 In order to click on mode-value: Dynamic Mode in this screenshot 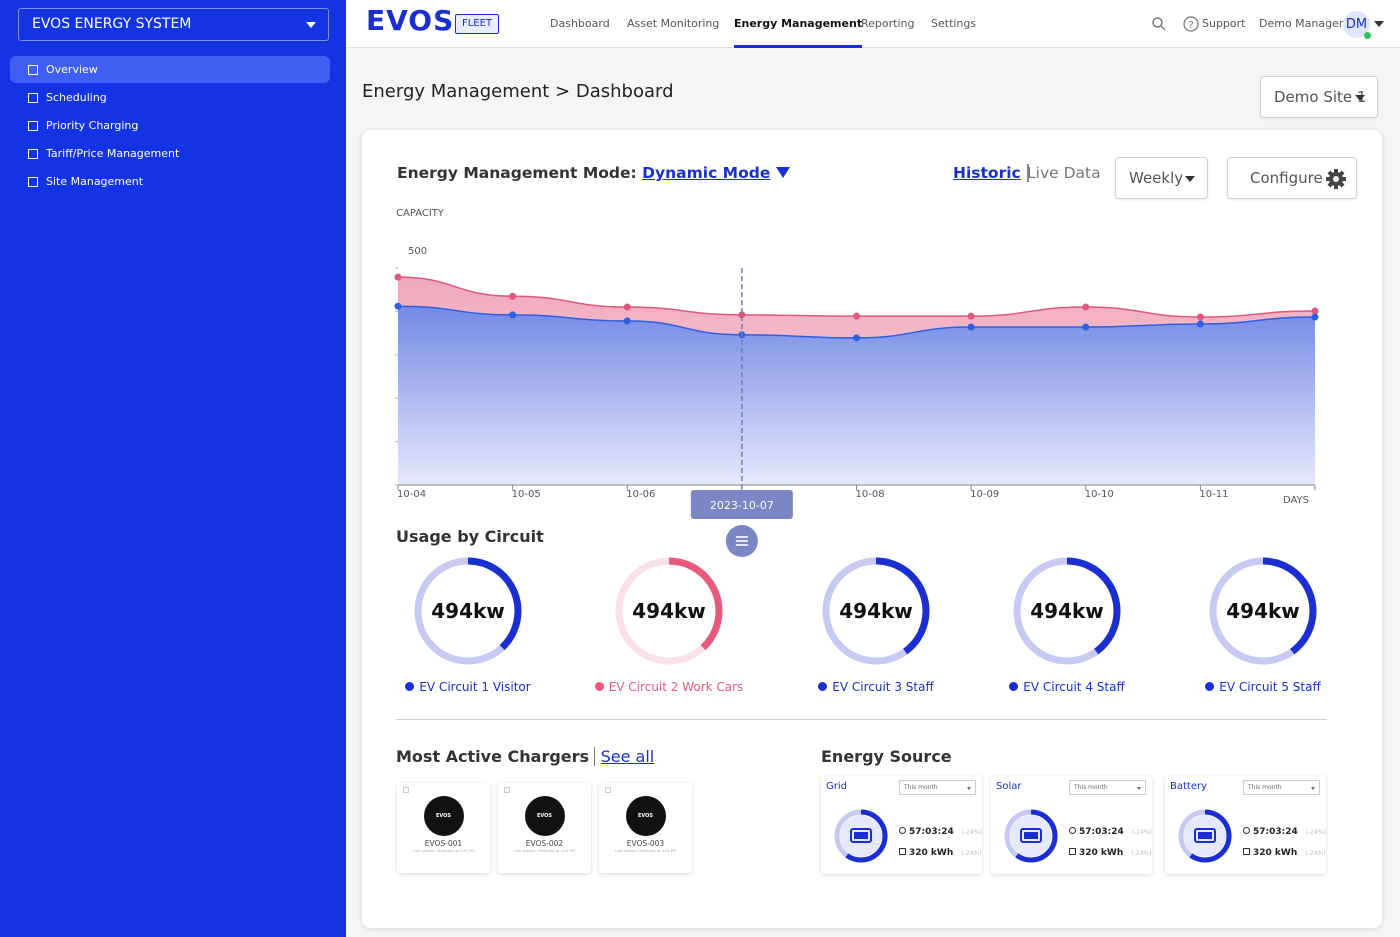, I will do `click(706, 173)`.